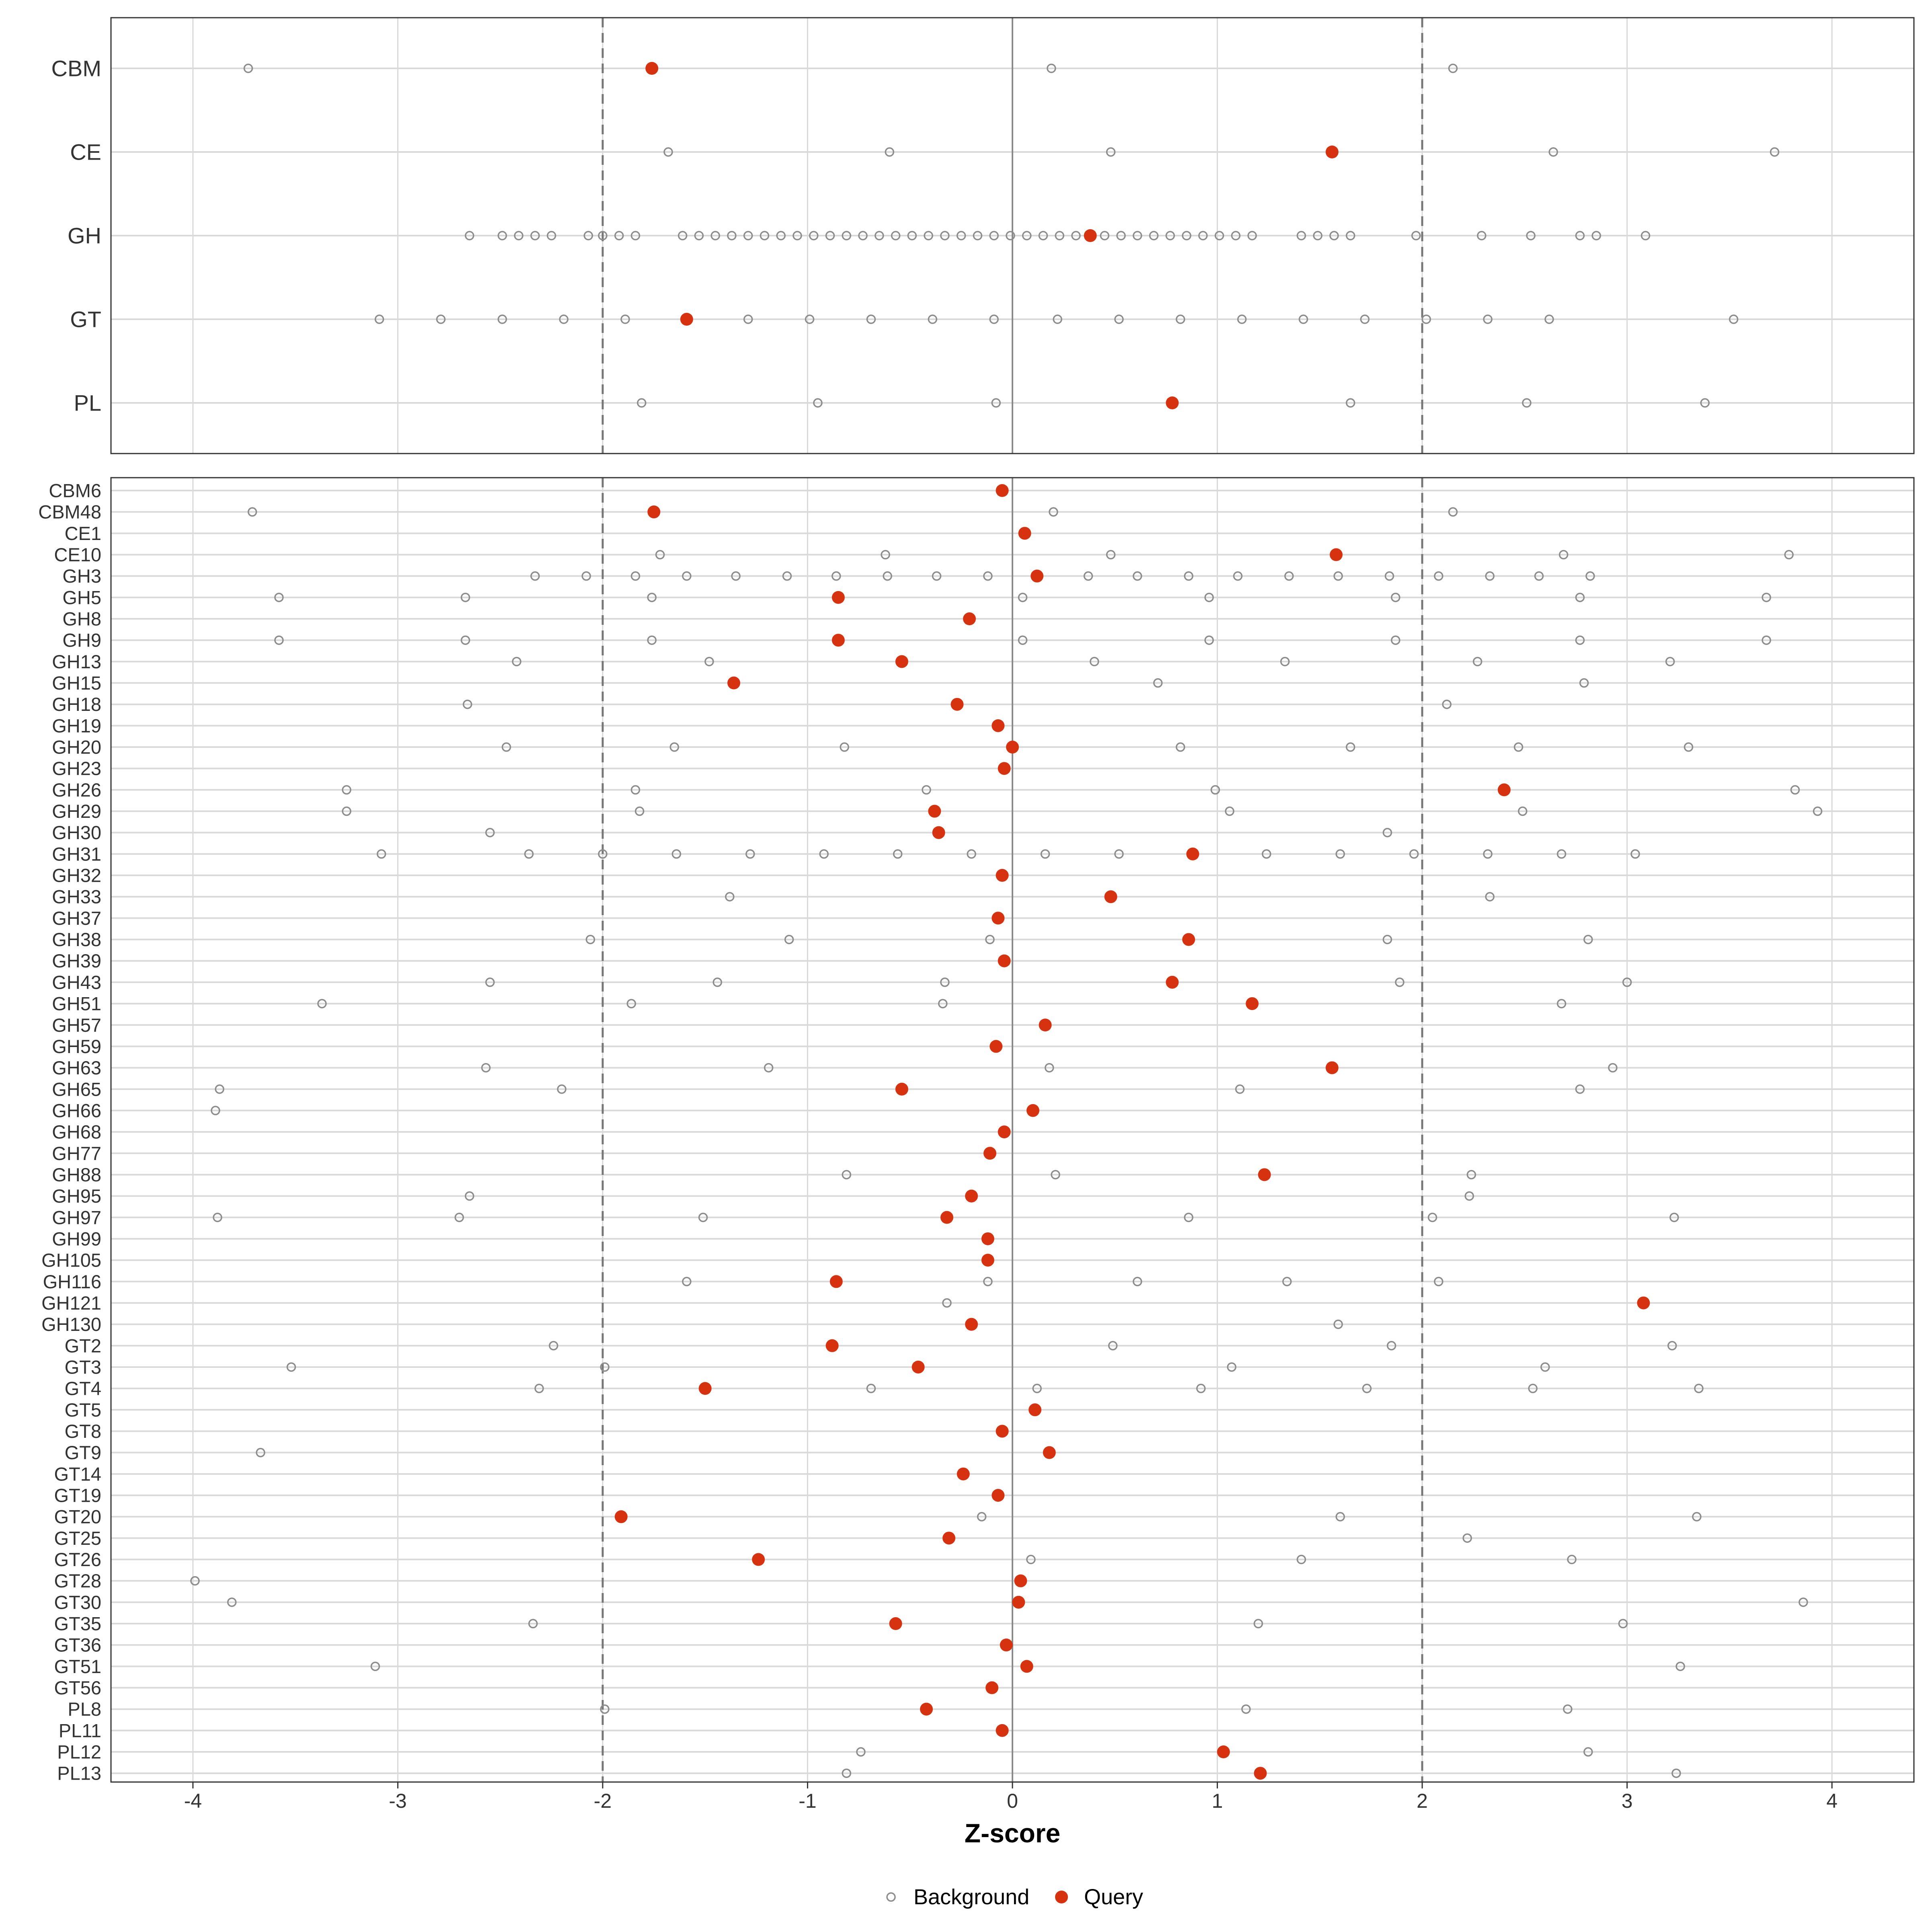 The height and width of the screenshot is (1932, 1930). What do you see at coordinates (76, 939) in the screenshot?
I see `bottom-panel-category-label: GH38` at bounding box center [76, 939].